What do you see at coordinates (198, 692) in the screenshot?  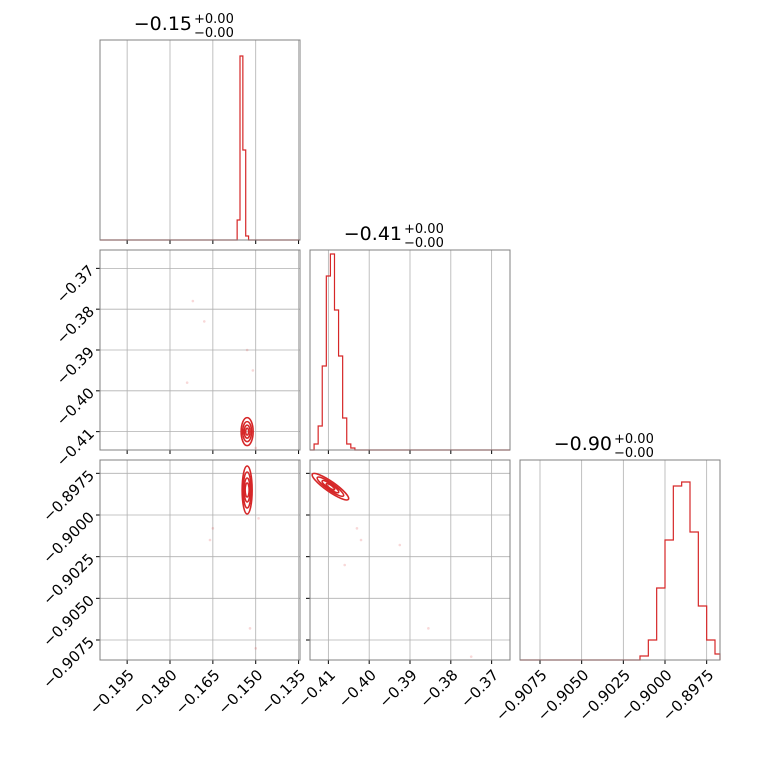 I see `x-tick-label: −0.165` at bounding box center [198, 692].